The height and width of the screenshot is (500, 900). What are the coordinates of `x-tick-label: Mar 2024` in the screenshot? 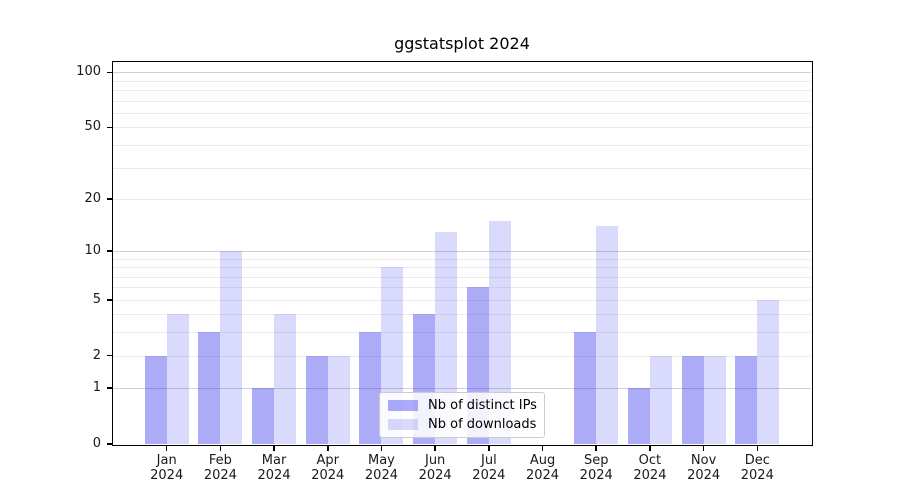 It's located at (274, 468).